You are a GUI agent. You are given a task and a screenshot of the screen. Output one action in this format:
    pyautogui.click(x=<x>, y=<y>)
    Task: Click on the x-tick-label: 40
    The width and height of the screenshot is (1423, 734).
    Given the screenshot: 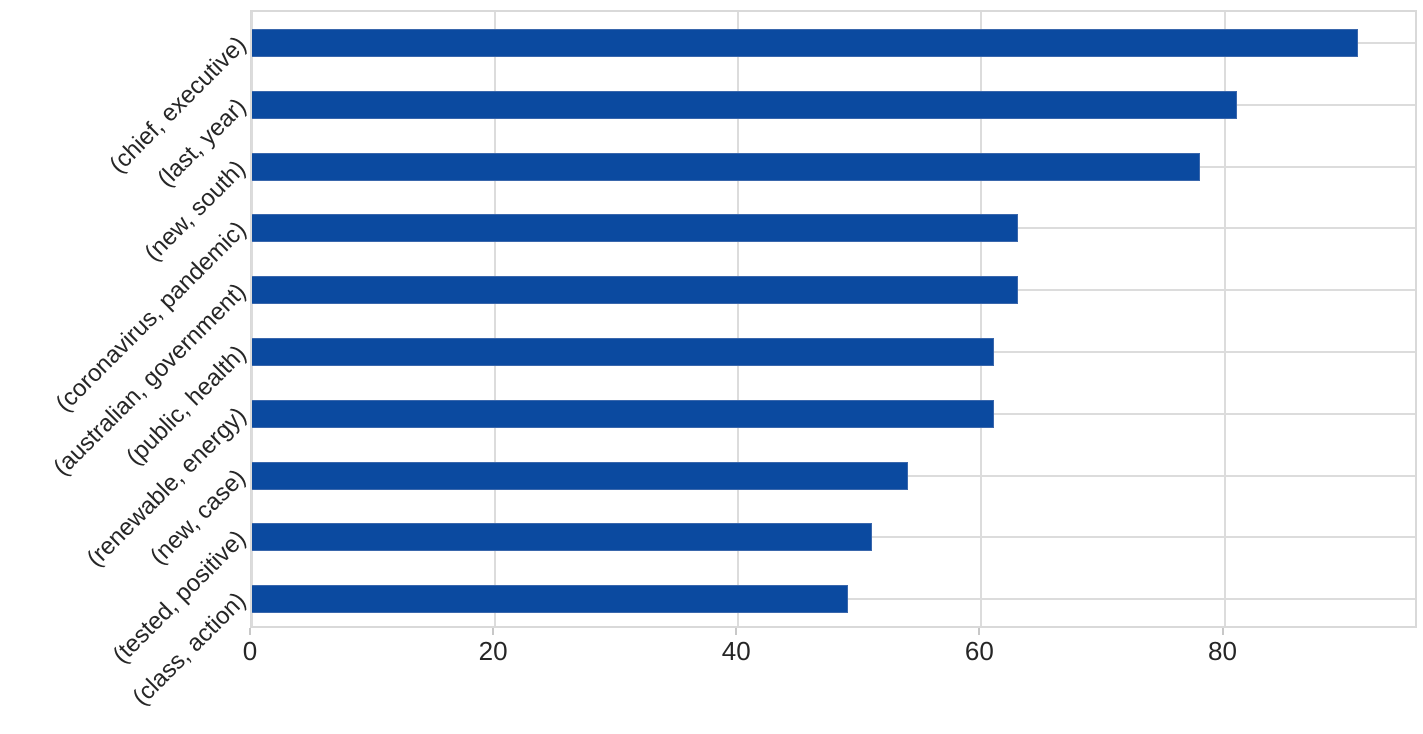 What is the action you would take?
    pyautogui.click(x=736, y=651)
    